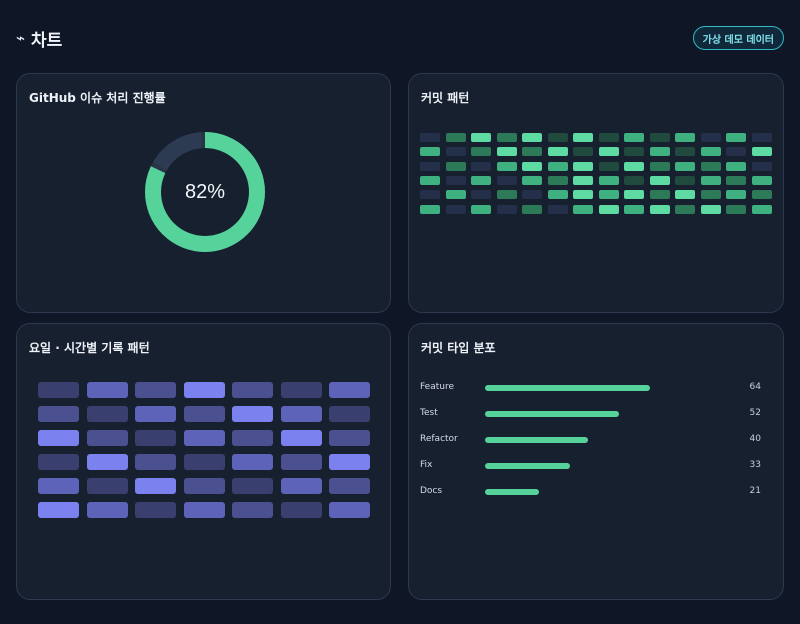  I want to click on progress-card-title: GitHub 이슈 처리 진행률, so click(97, 98).